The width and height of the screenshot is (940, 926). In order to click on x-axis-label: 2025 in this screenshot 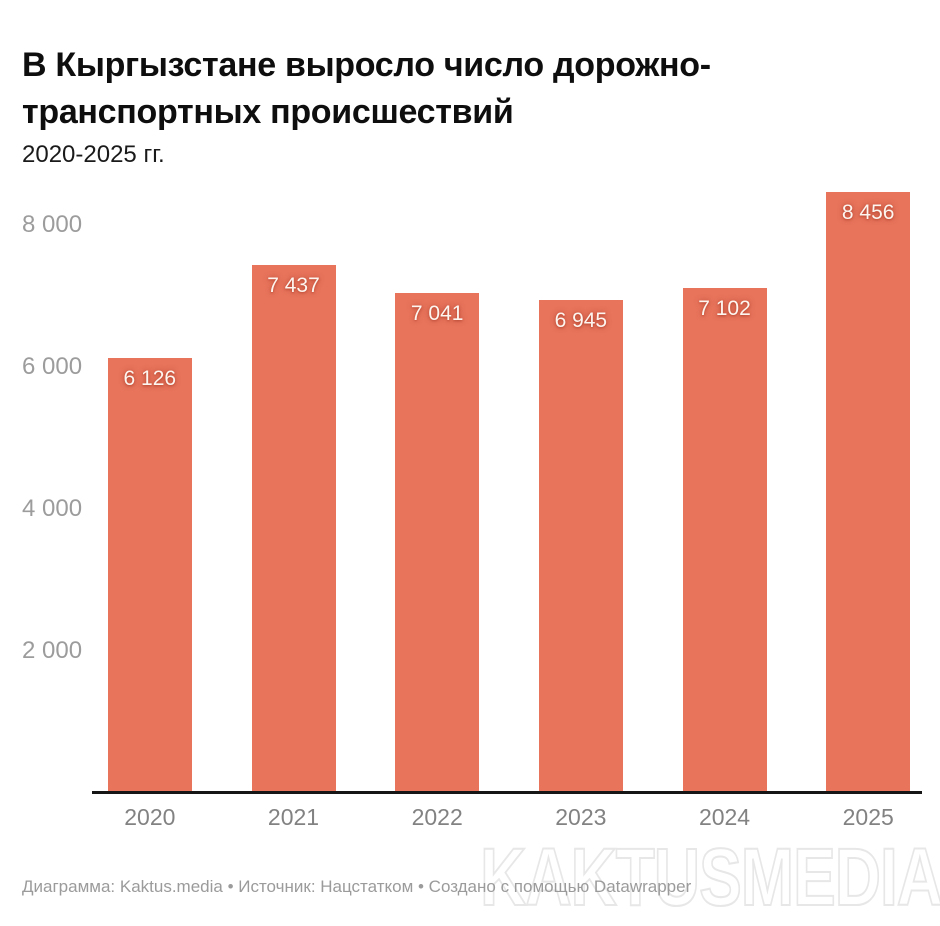, I will do `click(868, 817)`.